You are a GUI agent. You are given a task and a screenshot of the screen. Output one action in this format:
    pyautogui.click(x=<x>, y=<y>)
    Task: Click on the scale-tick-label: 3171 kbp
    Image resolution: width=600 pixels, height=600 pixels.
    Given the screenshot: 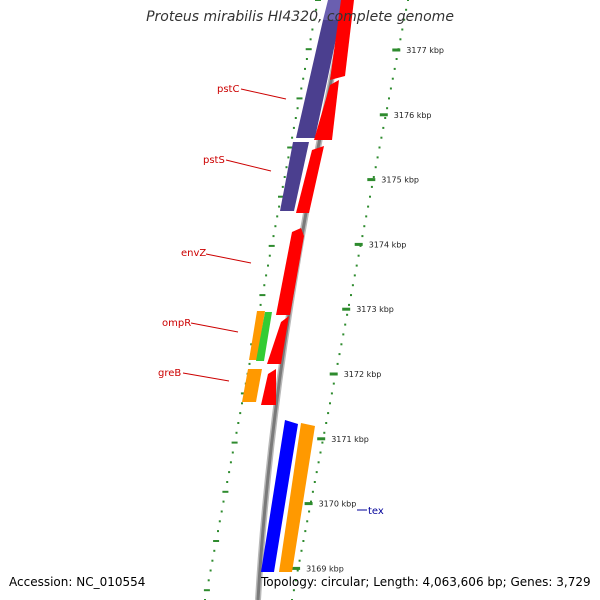 What is the action you would take?
    pyautogui.click(x=350, y=439)
    